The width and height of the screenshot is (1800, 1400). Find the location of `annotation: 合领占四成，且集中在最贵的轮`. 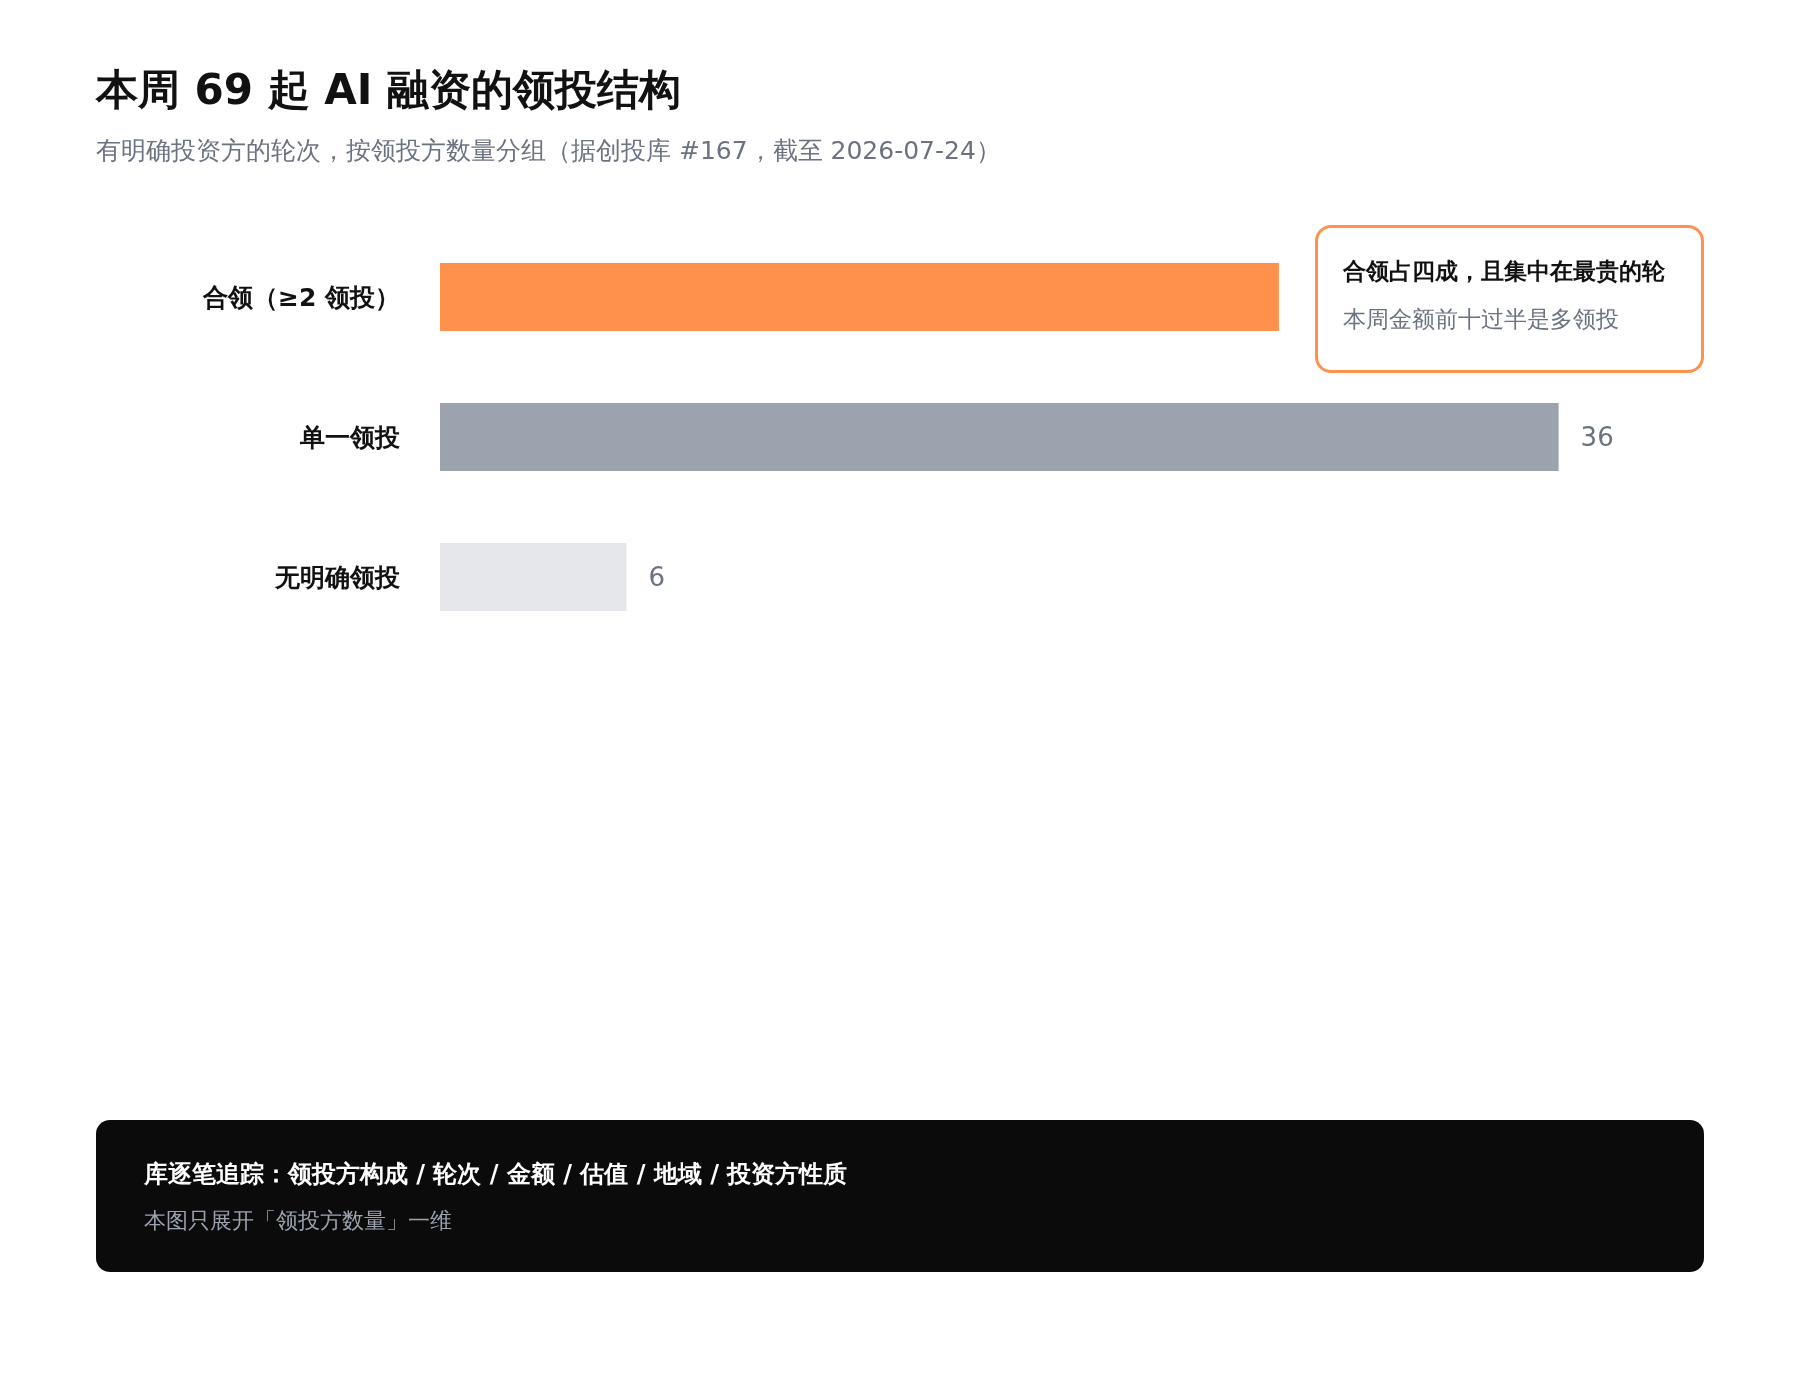

annotation: 合领占四成，且集中在最贵的轮 is located at coordinates (1503, 271).